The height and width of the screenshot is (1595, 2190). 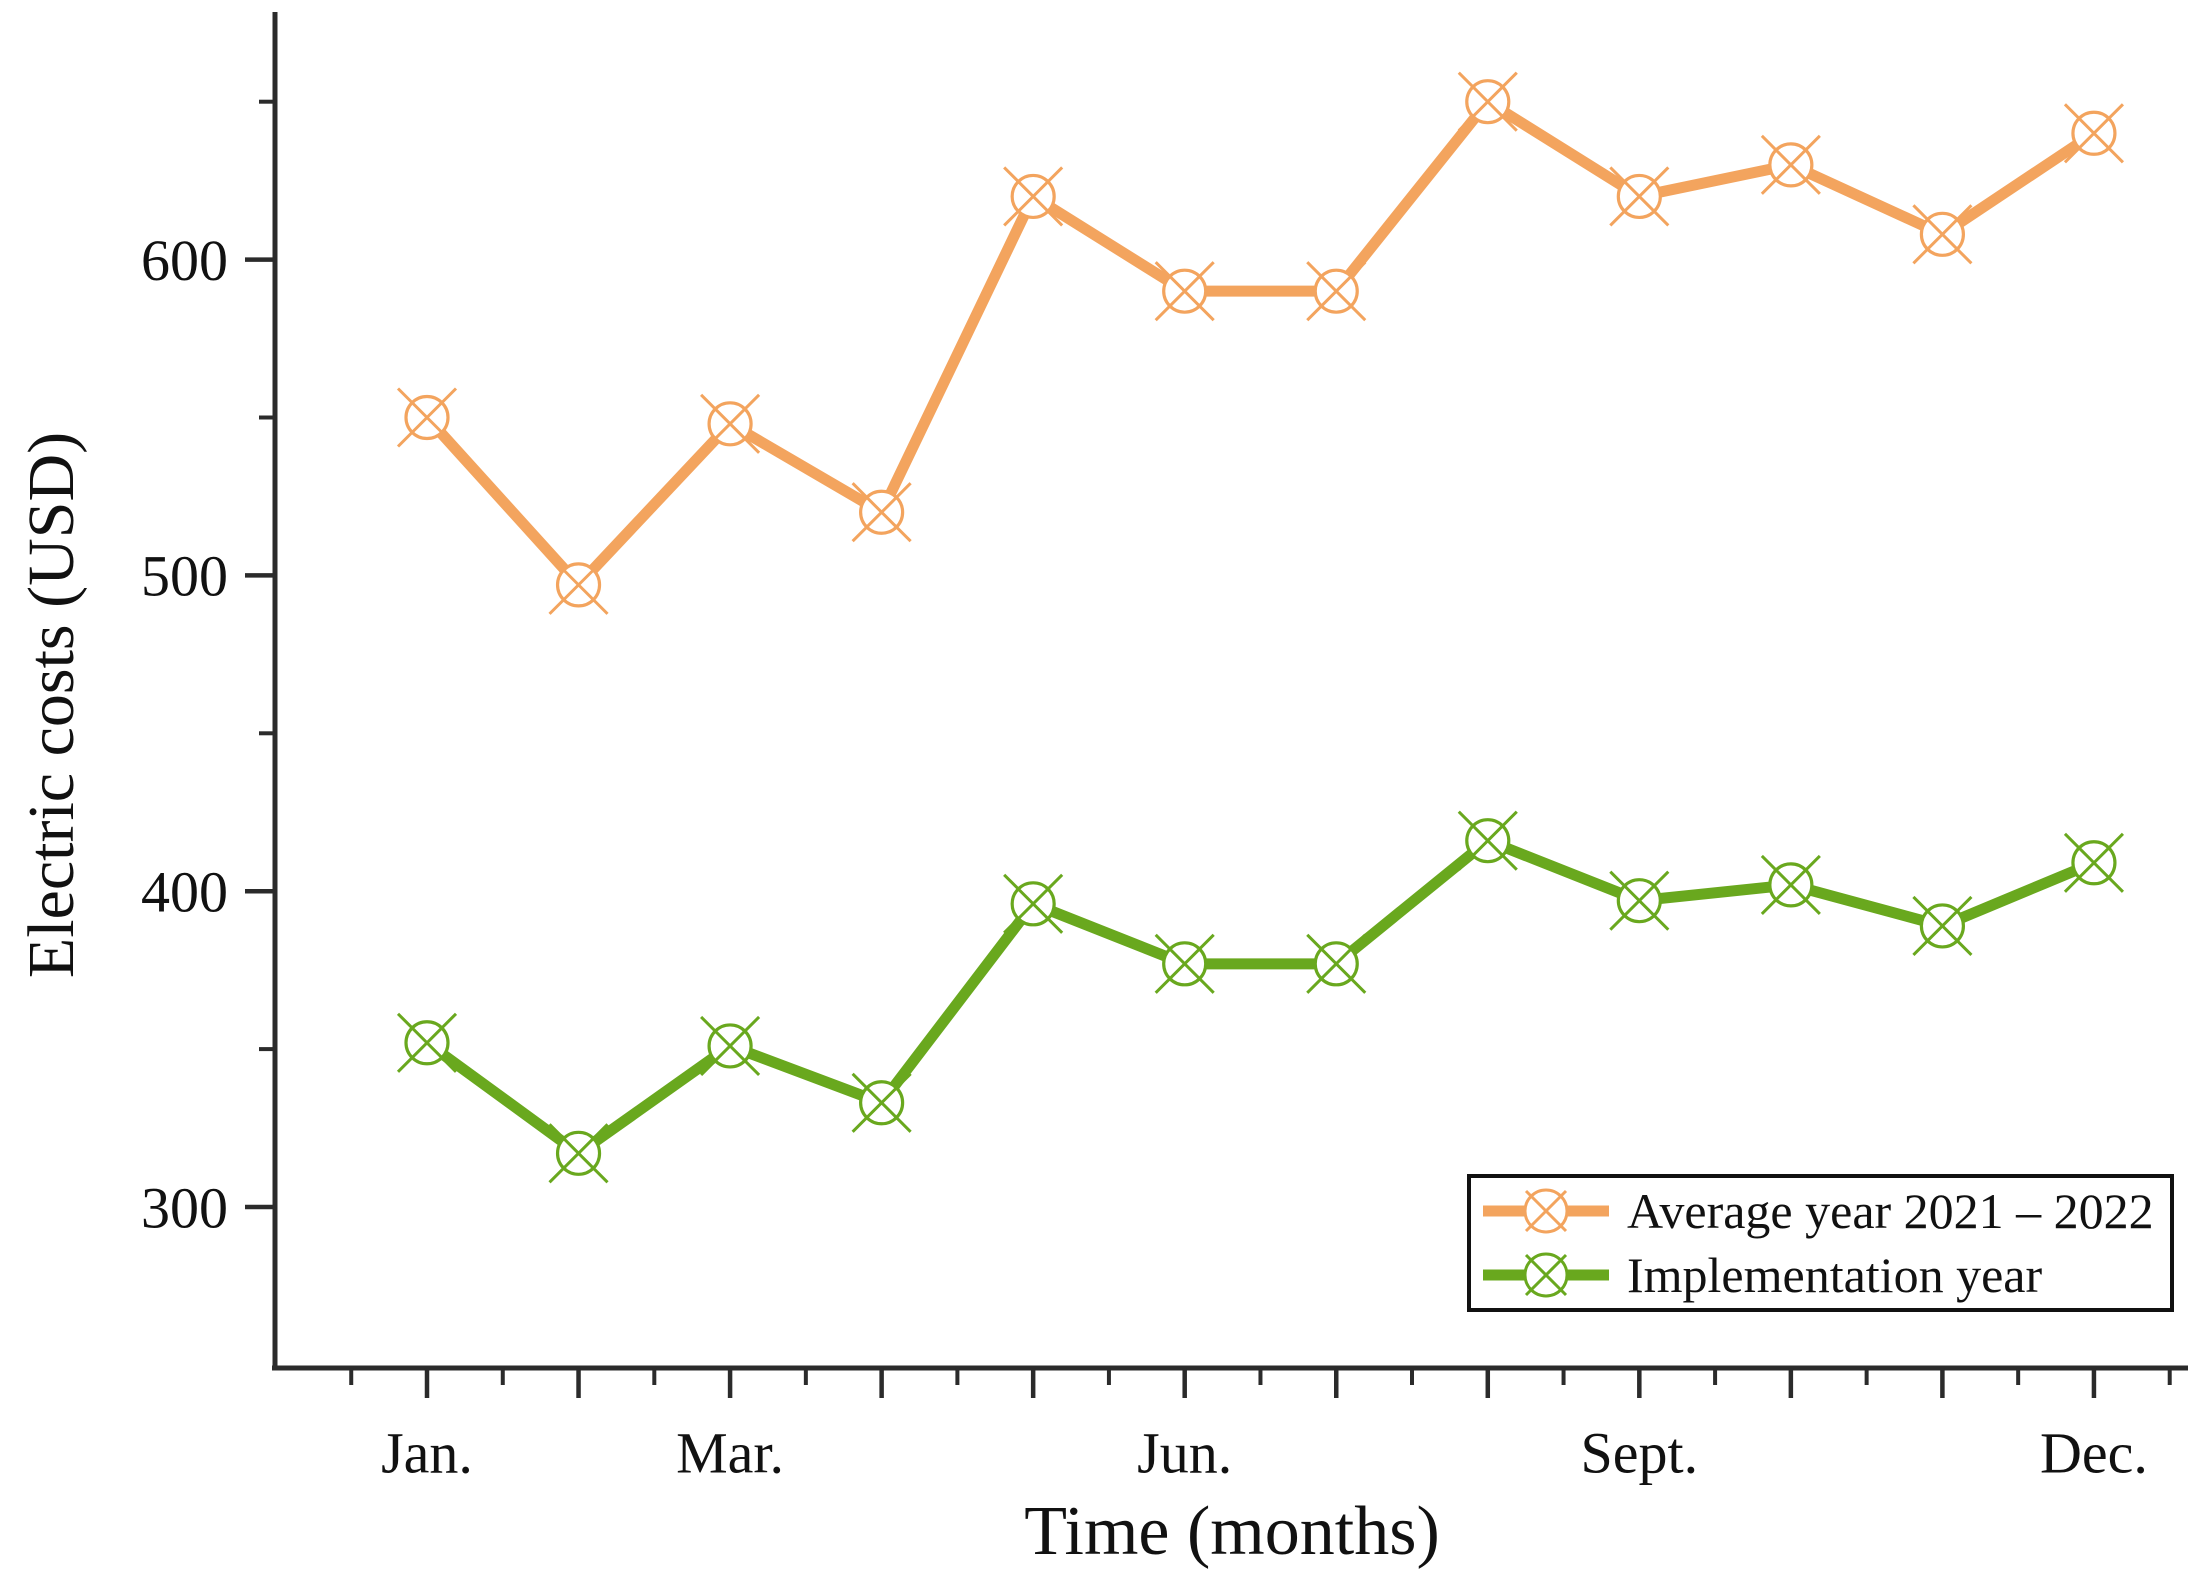 I want to click on x-tick-label-Jun: Jun., so click(x=1184, y=1452).